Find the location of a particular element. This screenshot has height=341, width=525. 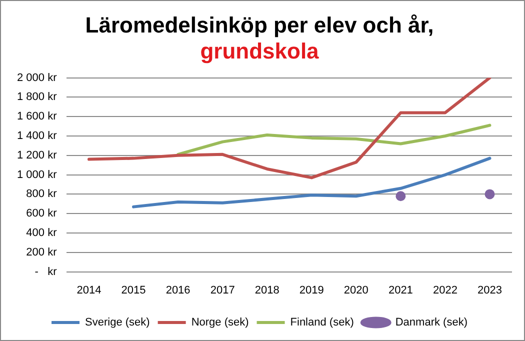

y-tick-label: 600 kr is located at coordinates (42, 214).